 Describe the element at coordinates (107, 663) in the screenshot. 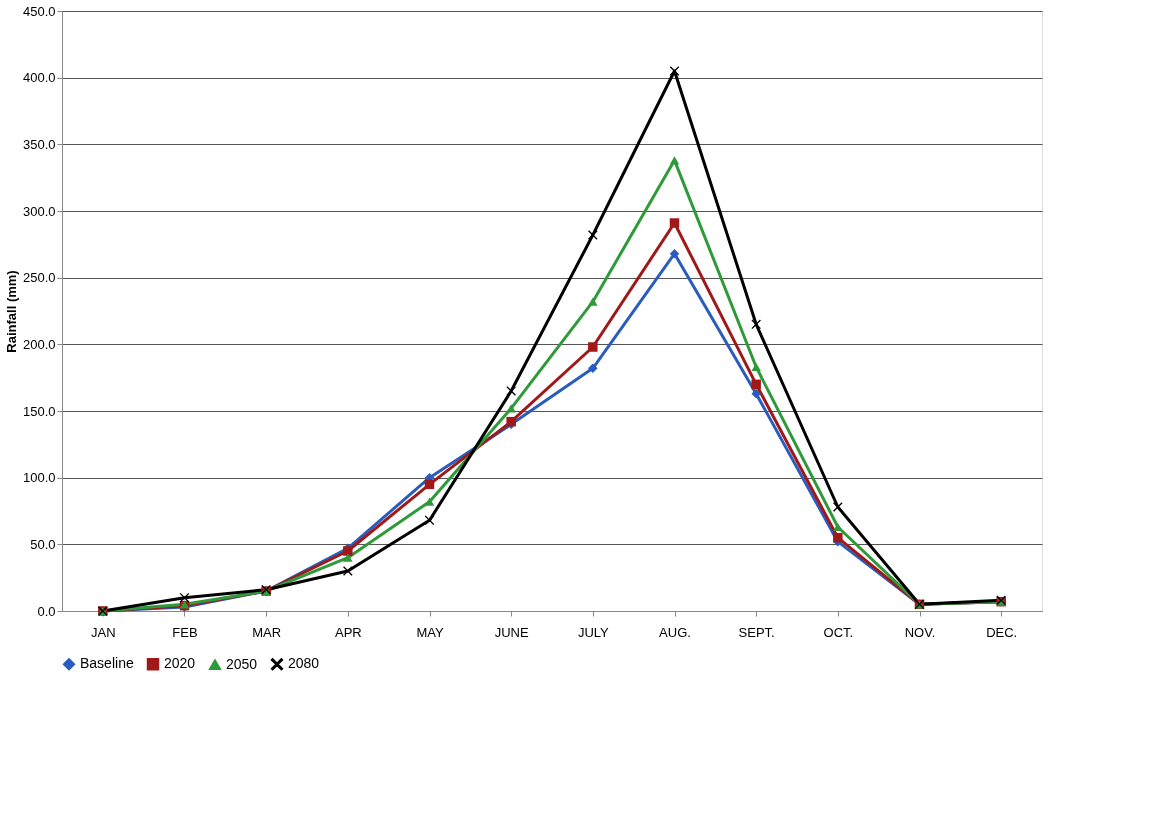

I see `legend-label: Baseline` at that location.